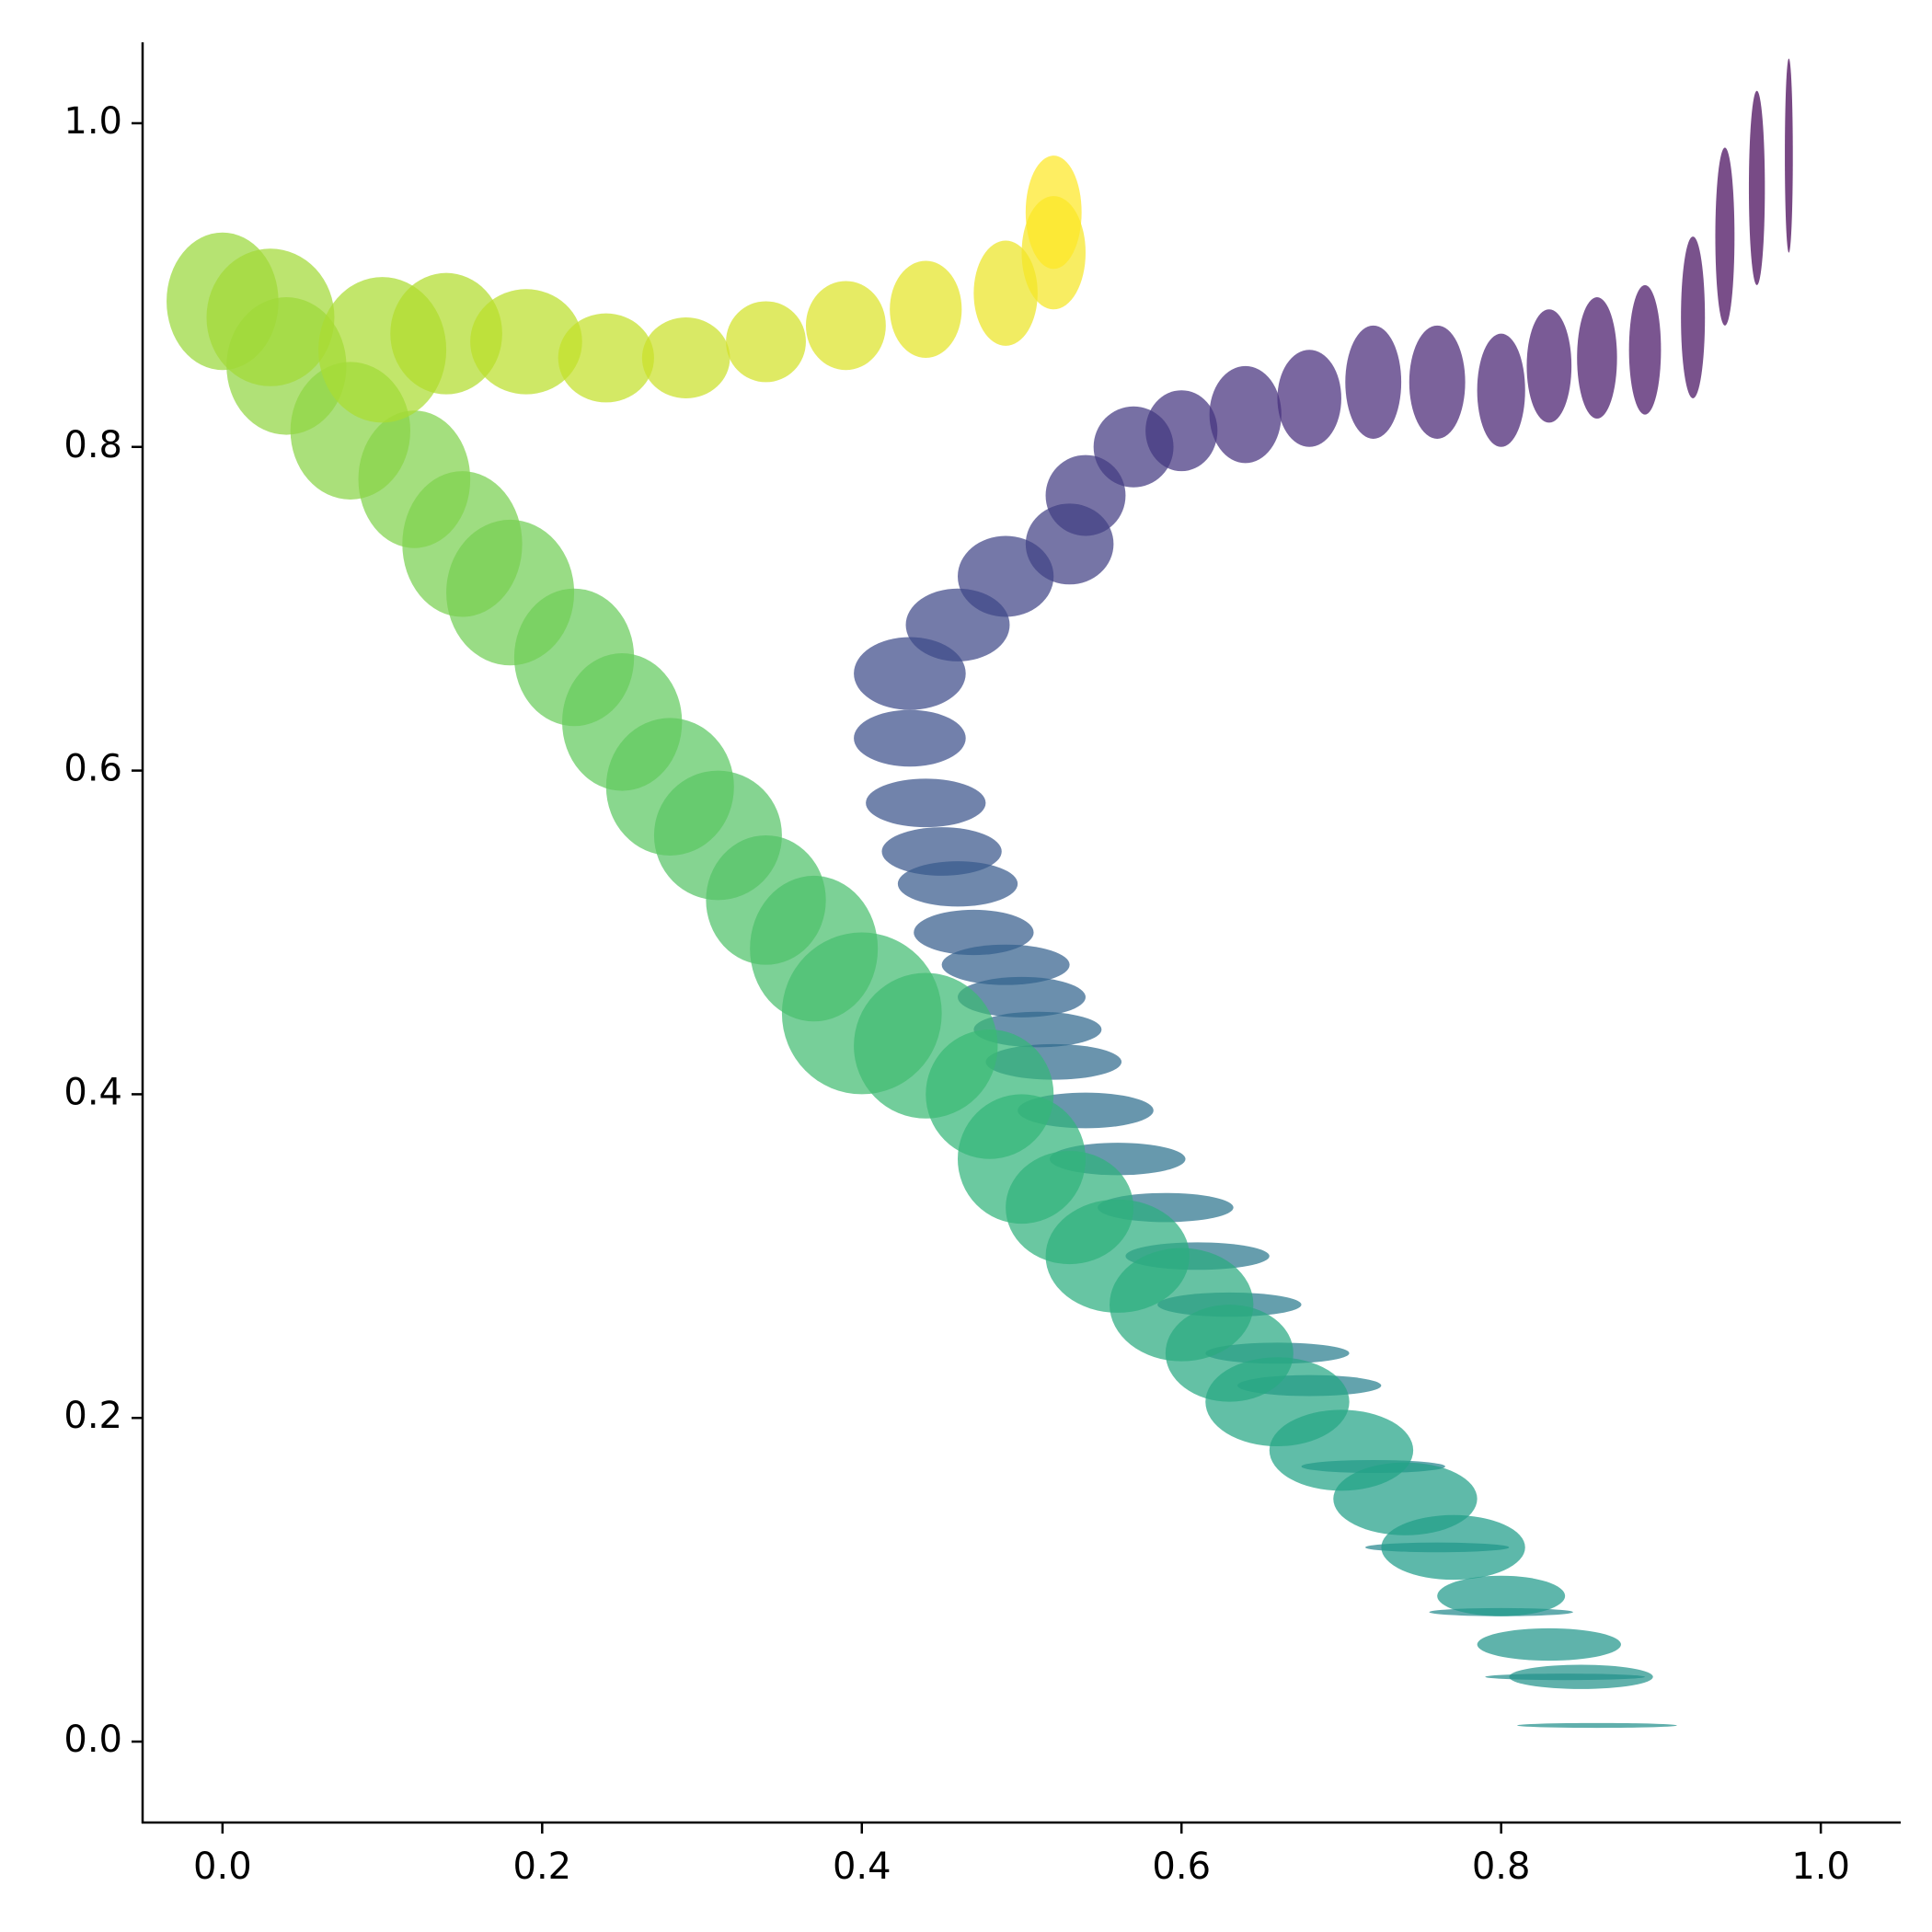 The image size is (1932, 1932). I want to click on y-tick-label: 0.6, so click(92, 769).